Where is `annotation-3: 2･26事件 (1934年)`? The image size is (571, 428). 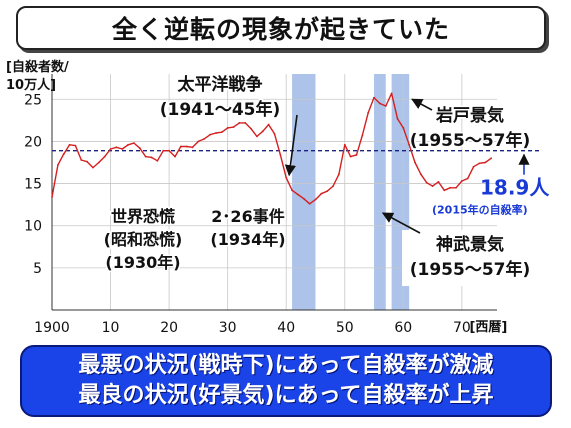 annotation-3: 2･26事件 (1934年) is located at coordinates (248, 228).